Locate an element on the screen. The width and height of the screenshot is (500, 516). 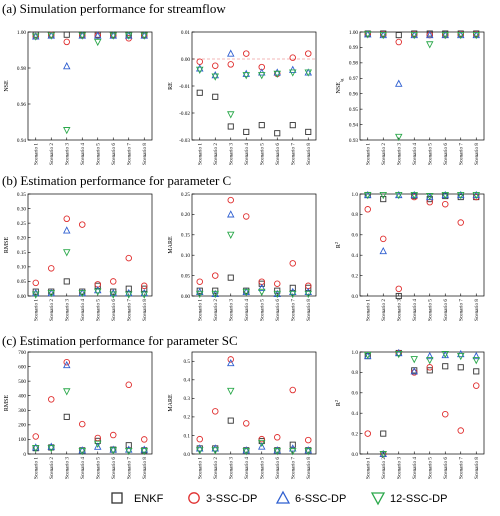
x-tick-label: Scenario 3 is located at coordinates (232, 468).